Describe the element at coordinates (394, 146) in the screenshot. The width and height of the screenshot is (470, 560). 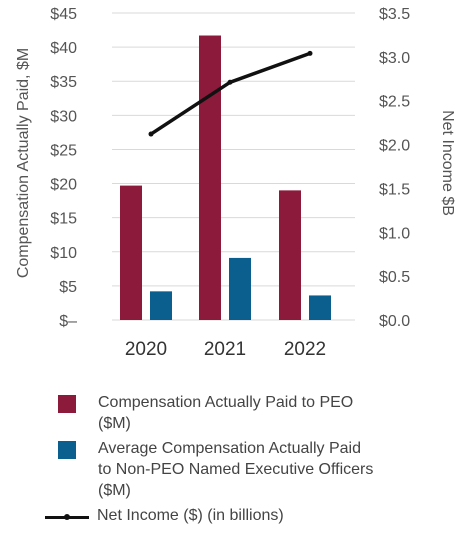
I see `y2-tick-label: $2.0` at that location.